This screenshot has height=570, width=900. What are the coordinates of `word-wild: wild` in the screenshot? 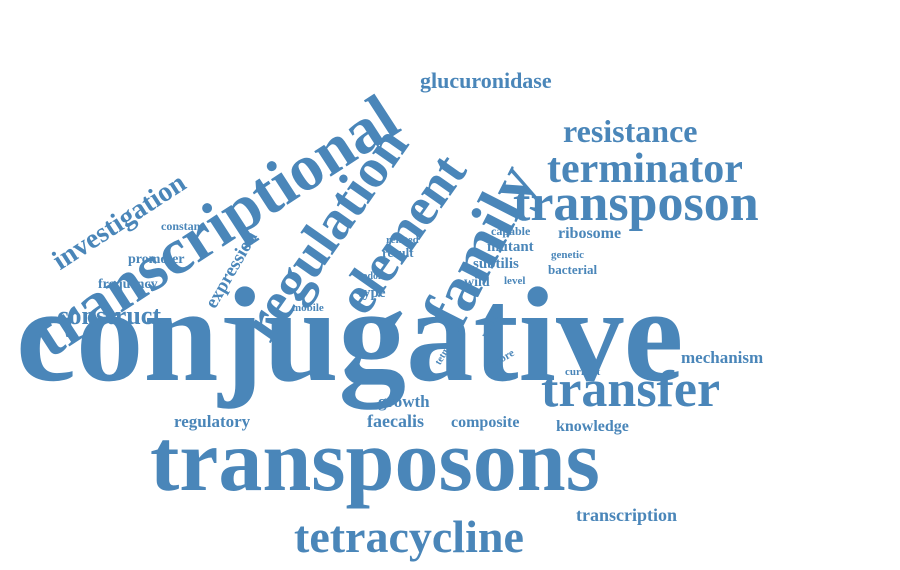 It's located at (477, 282).